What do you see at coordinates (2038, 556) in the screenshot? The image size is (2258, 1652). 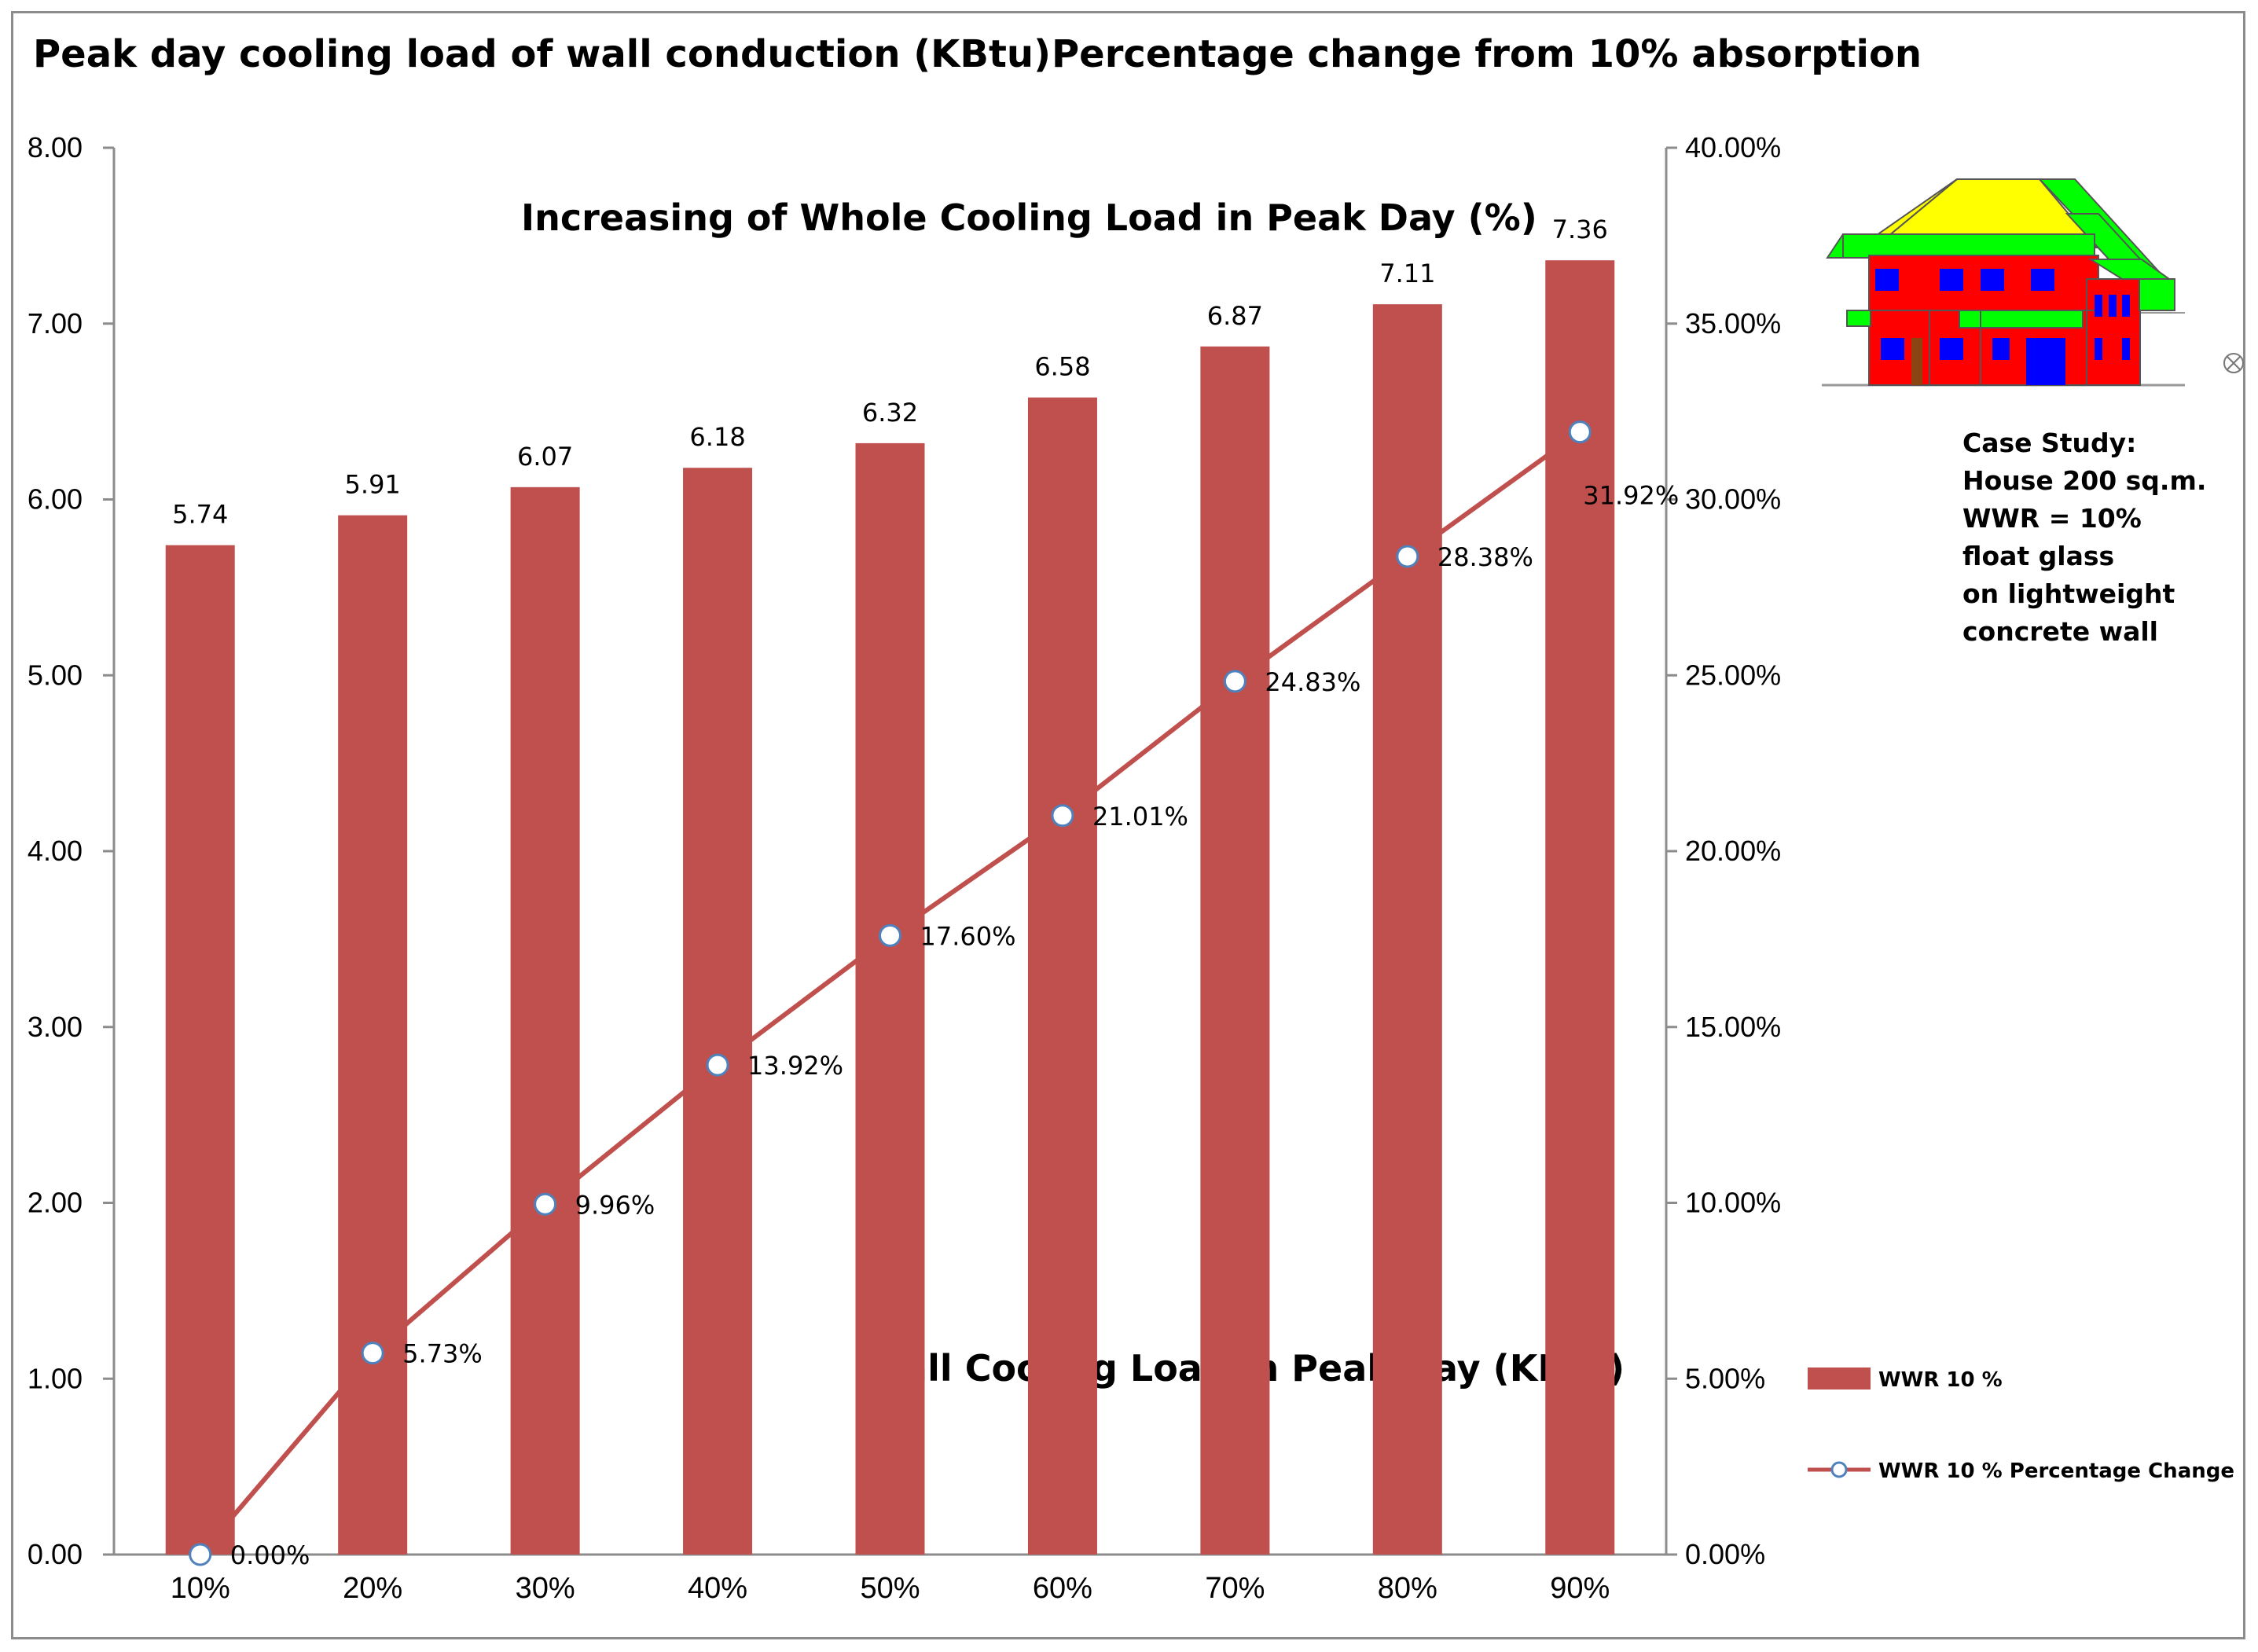 I see `case-study-line: float glass` at bounding box center [2038, 556].